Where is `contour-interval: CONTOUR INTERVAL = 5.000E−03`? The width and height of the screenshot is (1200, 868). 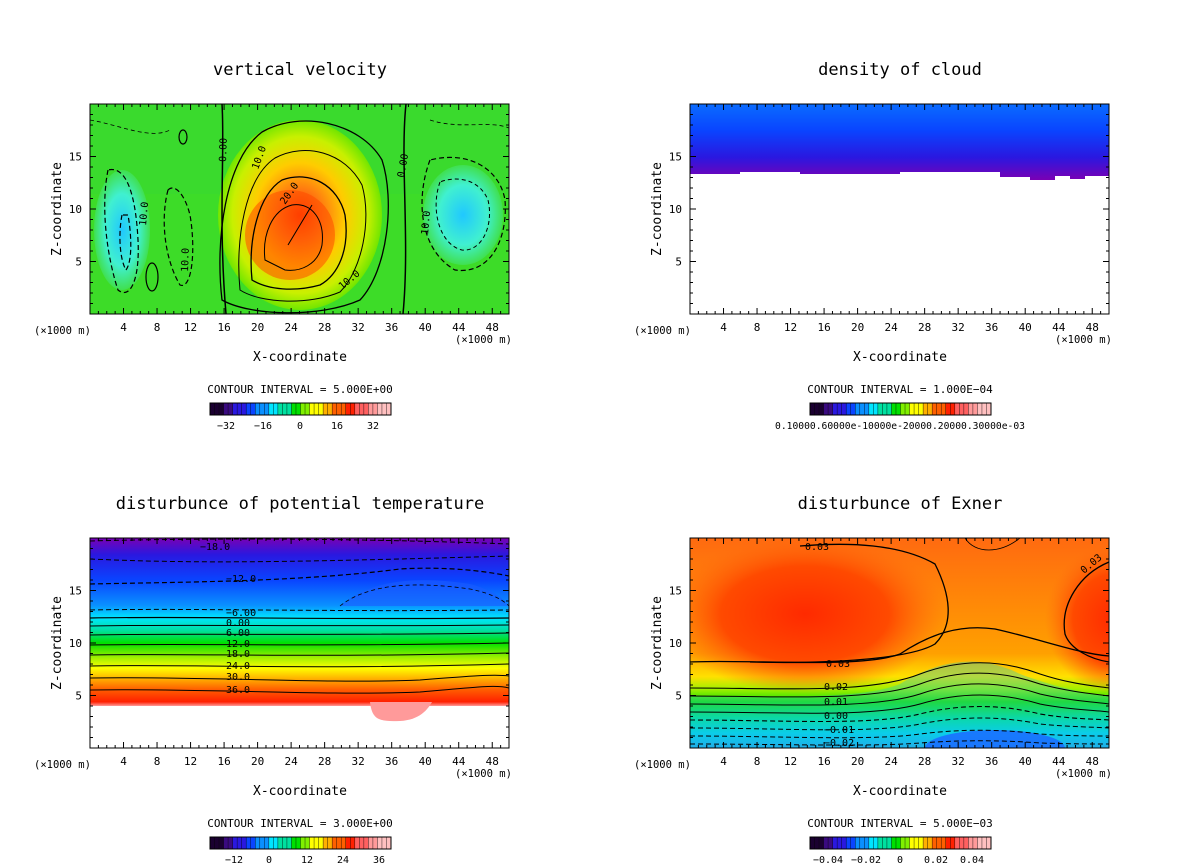
contour-interval: CONTOUR INTERVAL = 5.000E−03 is located at coordinates (899, 823).